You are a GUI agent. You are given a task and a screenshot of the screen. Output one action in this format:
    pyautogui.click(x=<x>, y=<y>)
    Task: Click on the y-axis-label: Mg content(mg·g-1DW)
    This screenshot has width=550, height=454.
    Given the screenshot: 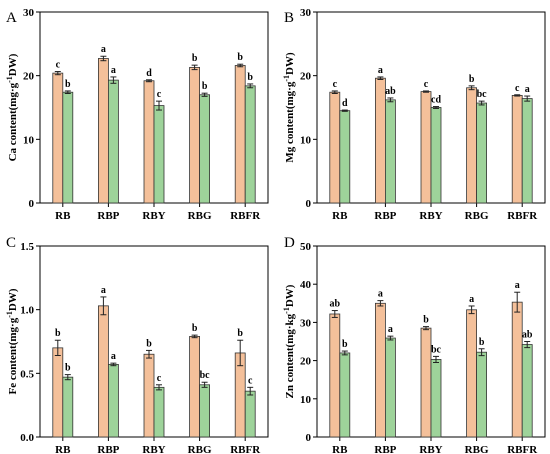 What is the action you would take?
    pyautogui.click(x=289, y=107)
    